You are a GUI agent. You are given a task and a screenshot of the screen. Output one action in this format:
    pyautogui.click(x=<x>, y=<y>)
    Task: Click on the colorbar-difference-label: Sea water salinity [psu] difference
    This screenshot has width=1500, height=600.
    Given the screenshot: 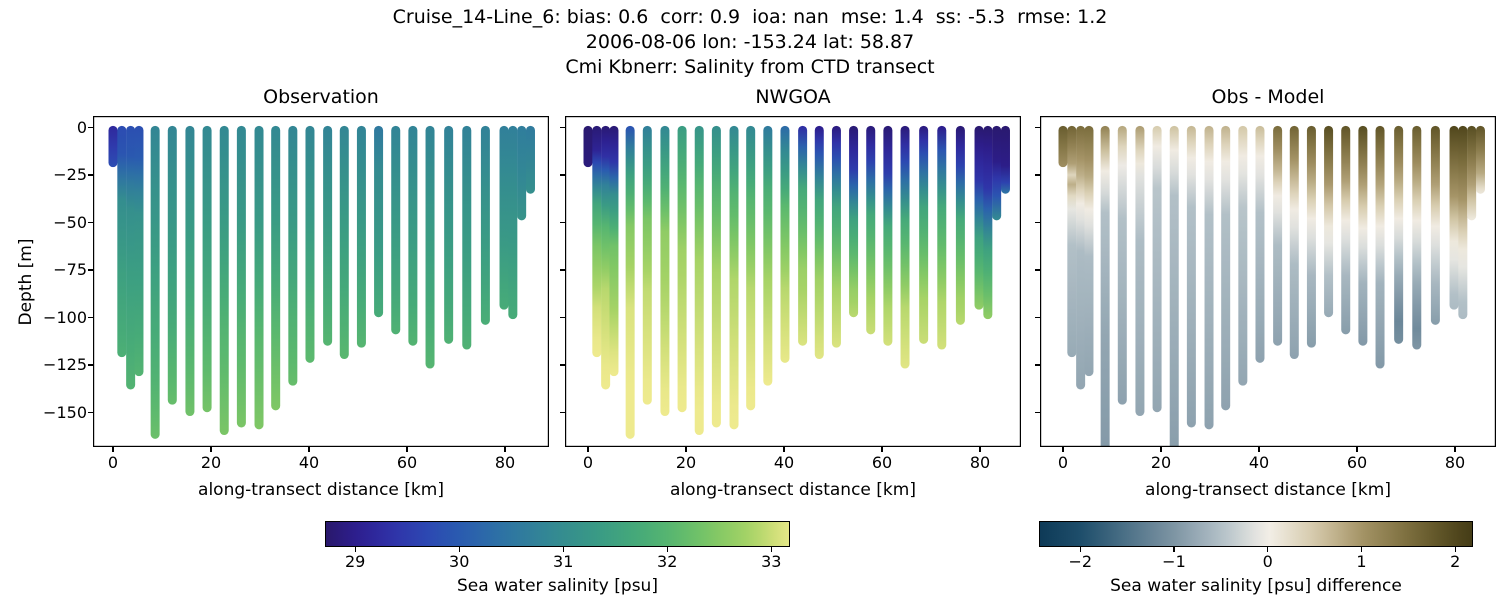 What is the action you would take?
    pyautogui.click(x=1256, y=586)
    